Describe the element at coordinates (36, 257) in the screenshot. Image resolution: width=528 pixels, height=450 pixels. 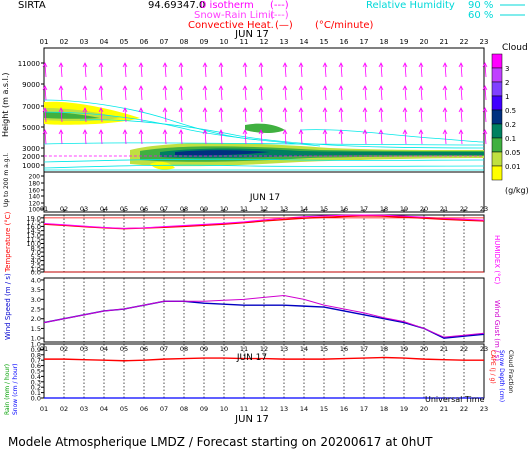
I see `temp-panel-y-tick-label: 5.5` at that location.